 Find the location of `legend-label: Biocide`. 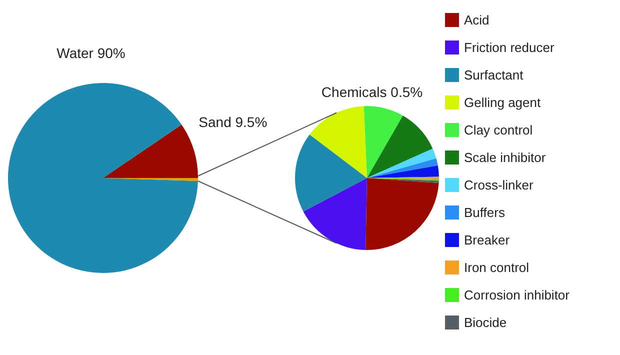

legend-label: Biocide is located at coordinates (485, 322).